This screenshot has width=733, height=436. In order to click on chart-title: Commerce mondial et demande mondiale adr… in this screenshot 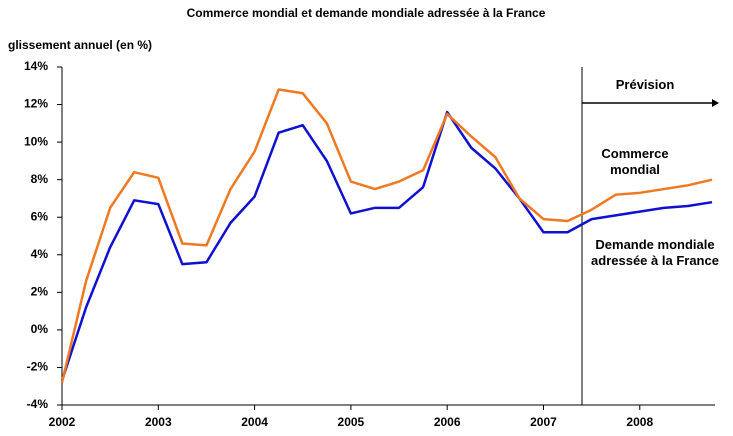, I will do `click(366, 13)`.